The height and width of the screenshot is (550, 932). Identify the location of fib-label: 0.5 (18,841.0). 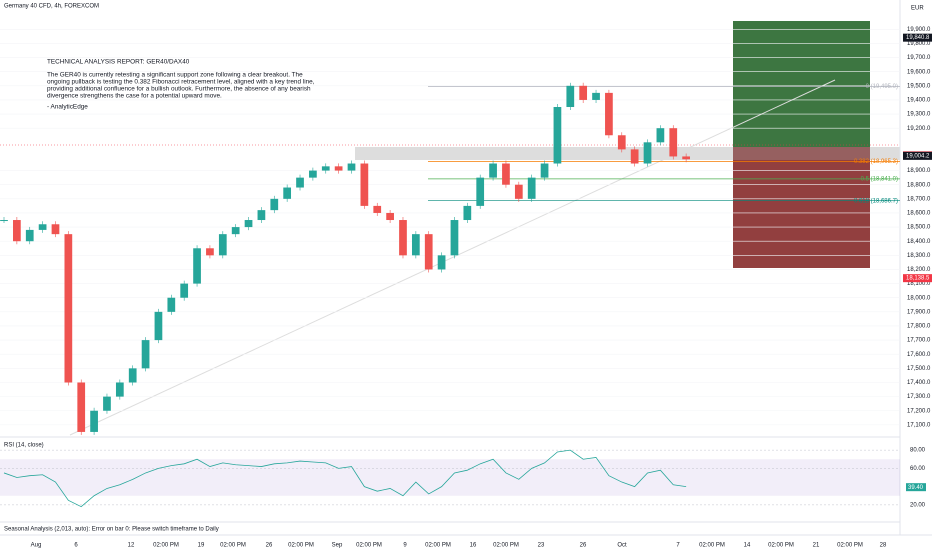
(879, 179).